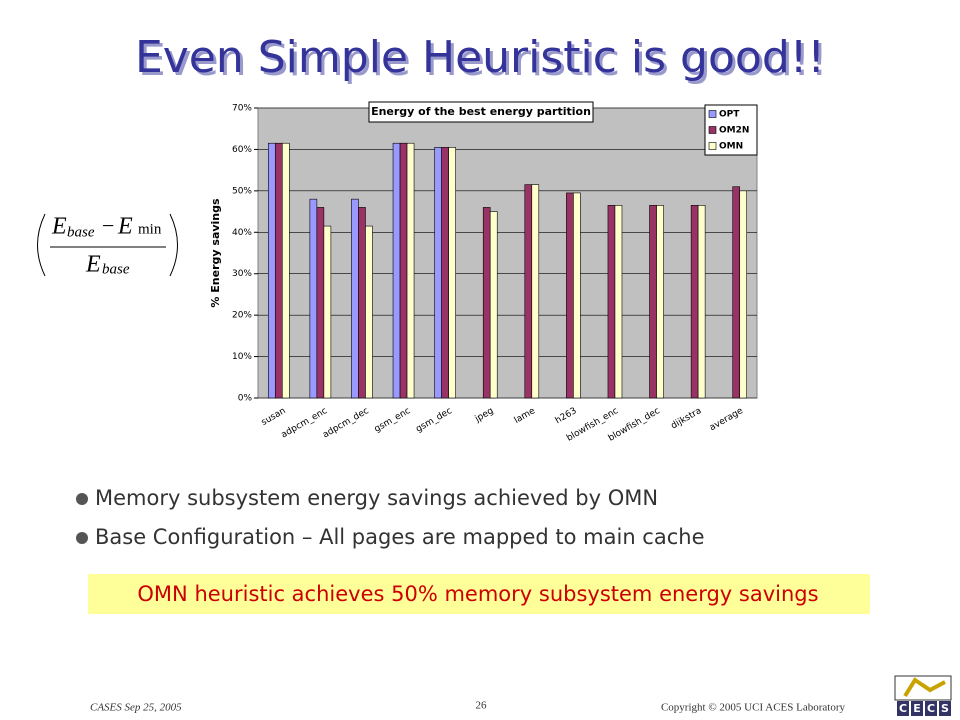 The height and width of the screenshot is (720, 960). What do you see at coordinates (731, 147) in the screenshot?
I see `legend-label: OMN` at bounding box center [731, 147].